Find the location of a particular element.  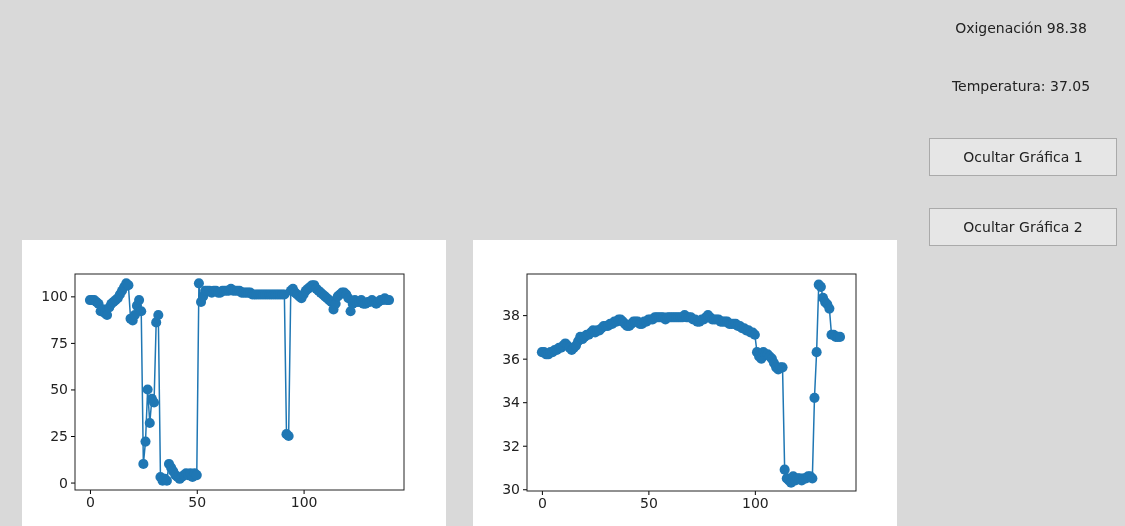

y-tick-label: 75 is located at coordinates (59, 342).